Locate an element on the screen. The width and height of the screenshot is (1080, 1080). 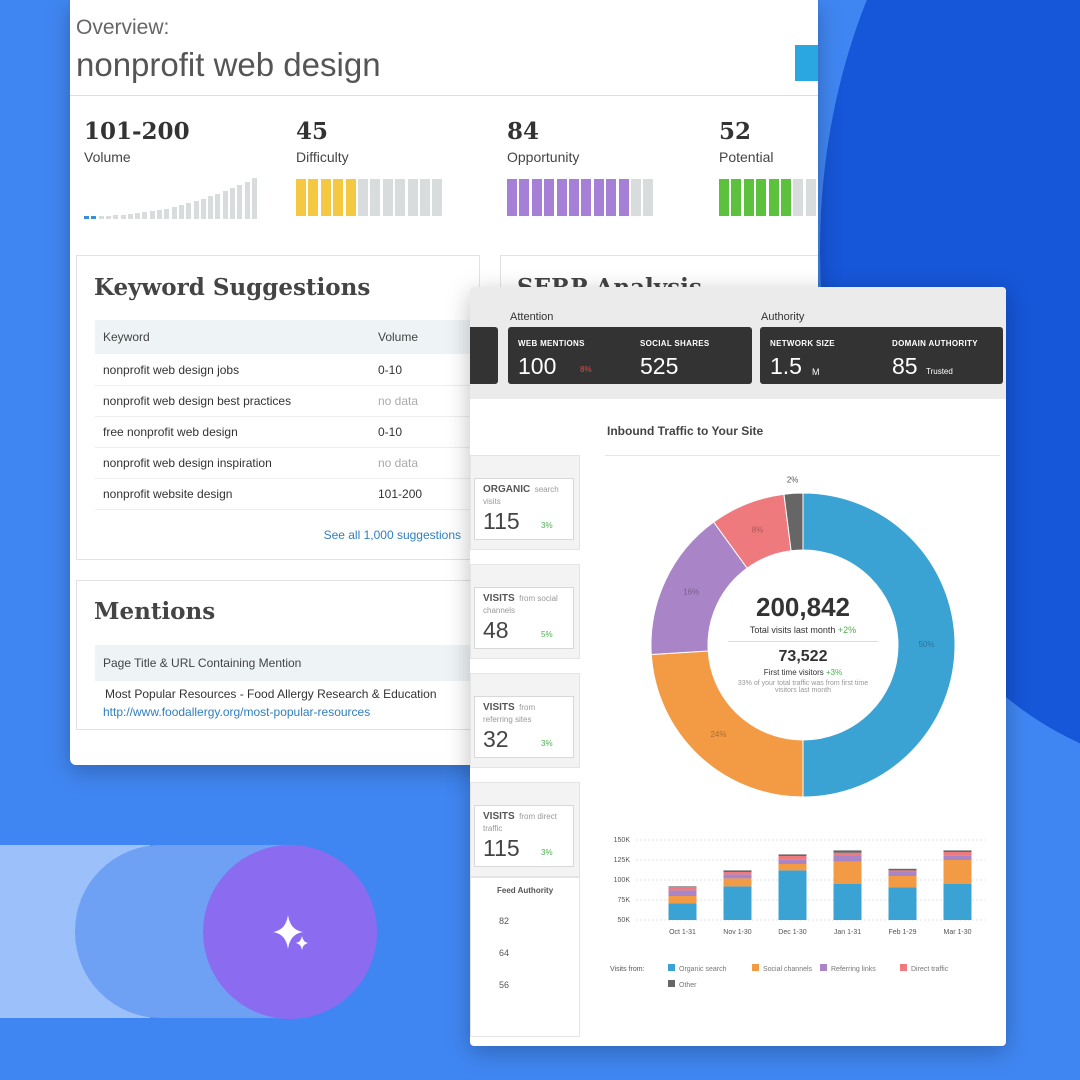
keyword: free nonprofit web design is located at coordinates (170, 432).